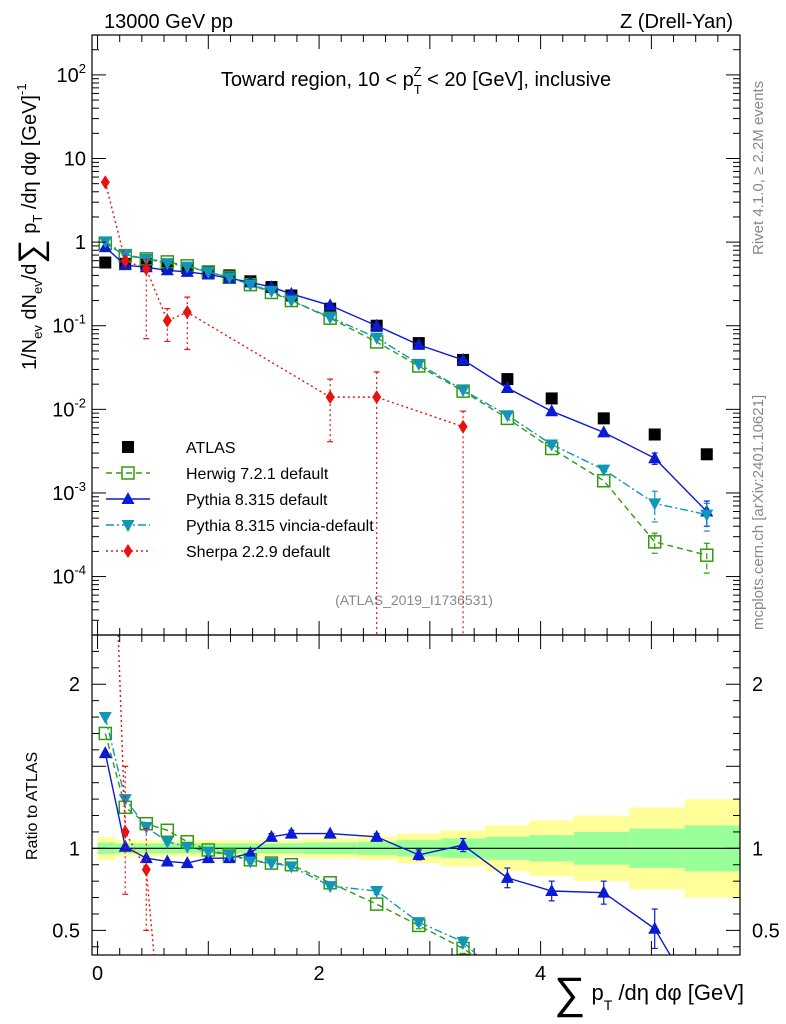 The width and height of the screenshot is (786, 1024). Describe the element at coordinates (280, 526) in the screenshot. I see `legend-label-vincia: Pythia 8.315 vincia-default` at that location.